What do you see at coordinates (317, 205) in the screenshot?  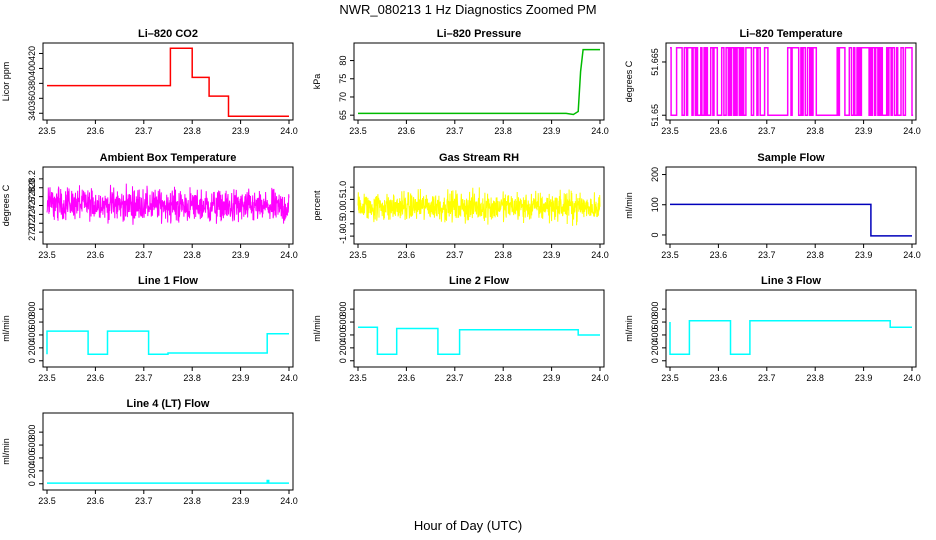 I see `panel-5-ylabel: percent` at bounding box center [317, 205].